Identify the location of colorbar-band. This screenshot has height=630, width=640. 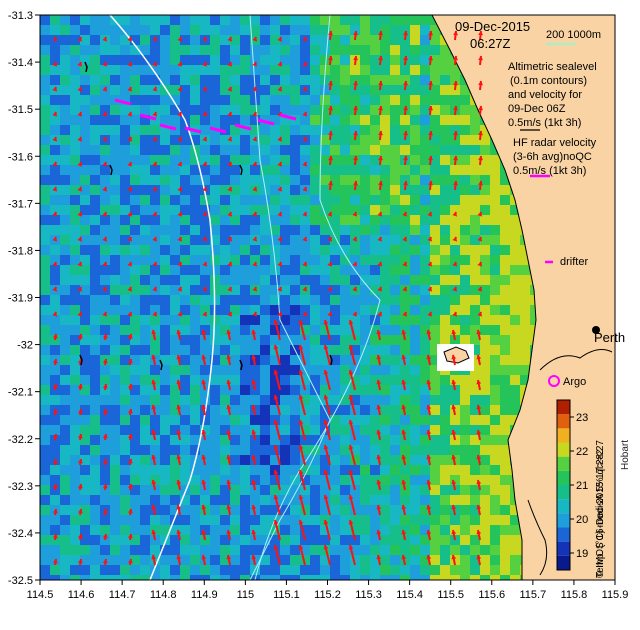
(563, 463).